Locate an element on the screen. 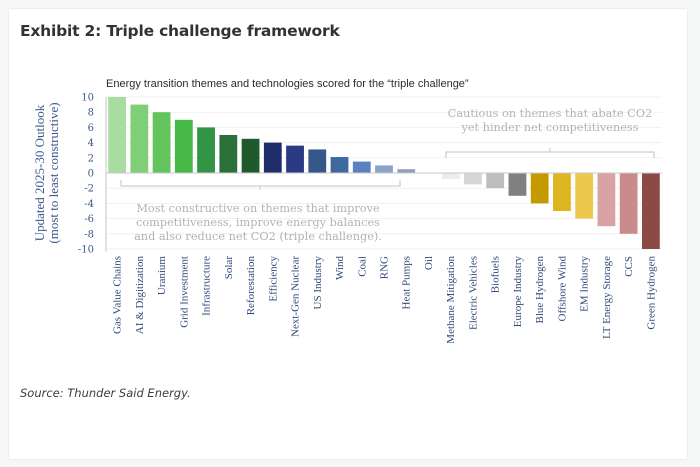 This screenshot has width=700, height=467. x-tick-label: LT Energy Storage is located at coordinates (607, 297).